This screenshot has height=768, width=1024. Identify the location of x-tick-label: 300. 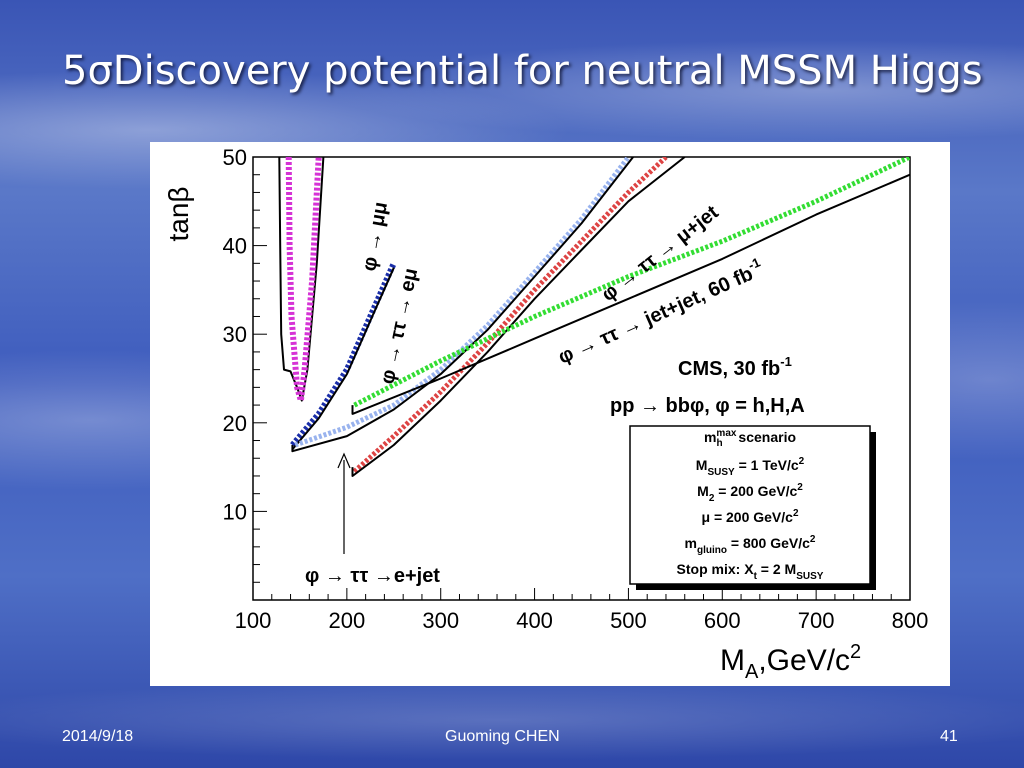
(440, 620).